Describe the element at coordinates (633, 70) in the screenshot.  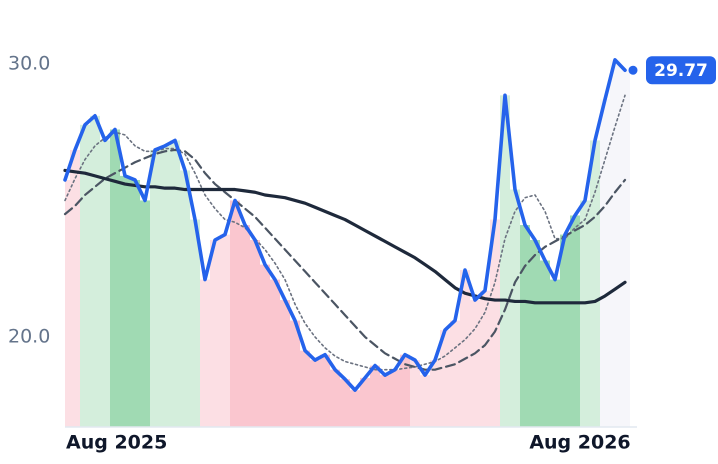
I see `last-value-dot` at that location.